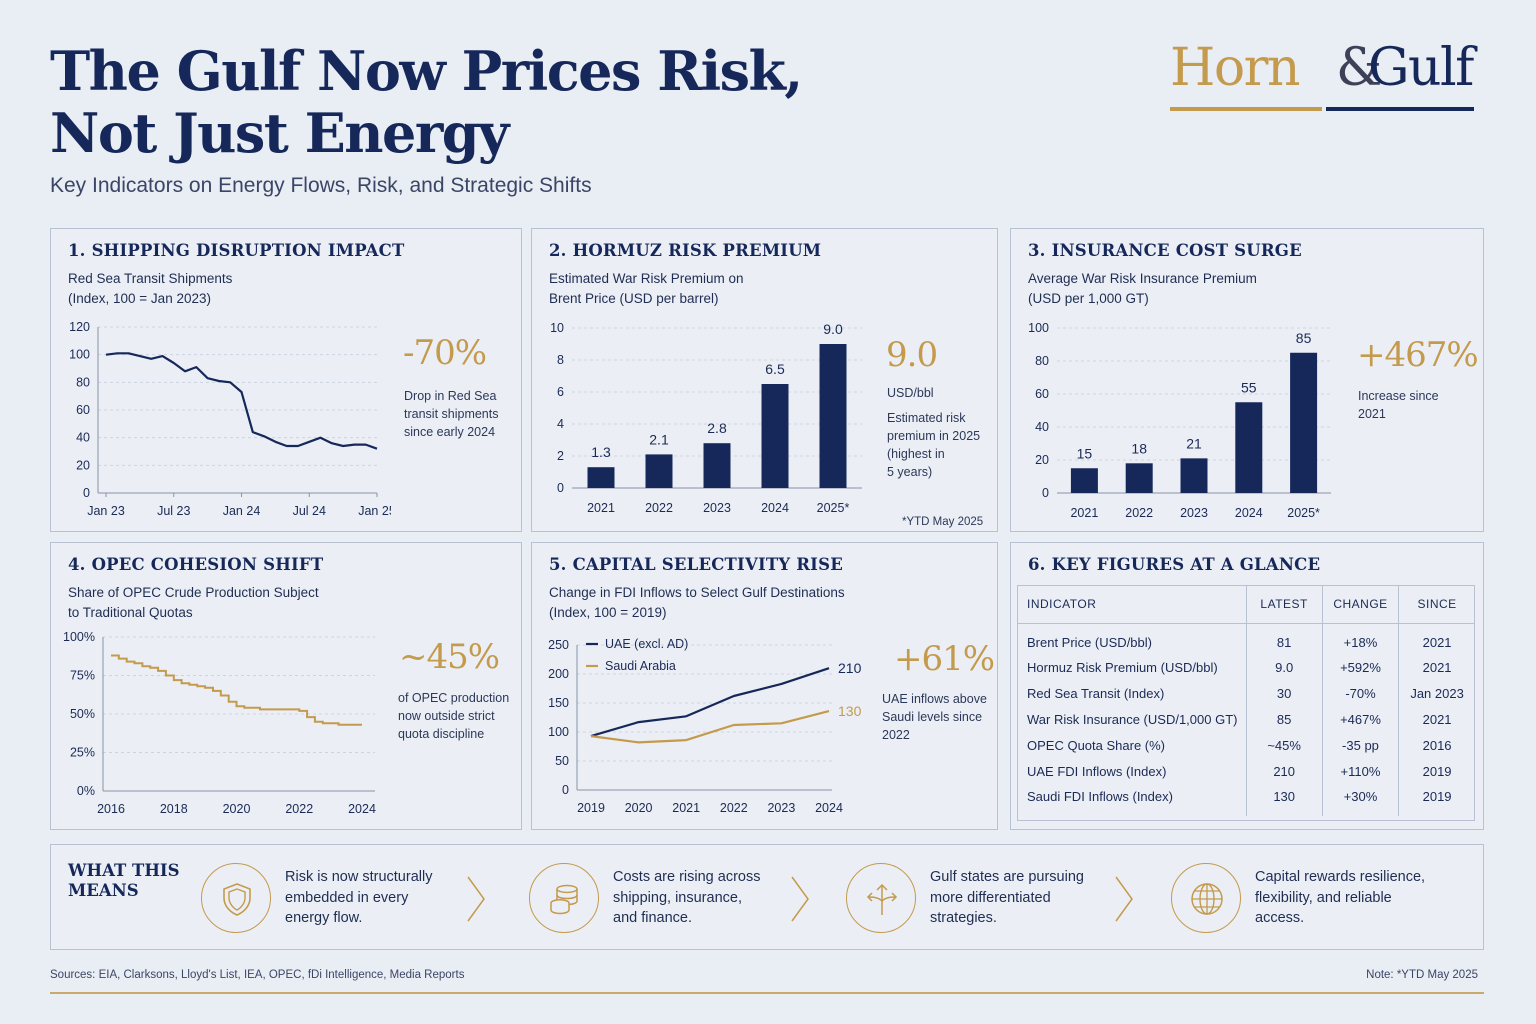  What do you see at coordinates (82, 753) in the screenshot?
I see `y-tick-label: 25%` at bounding box center [82, 753].